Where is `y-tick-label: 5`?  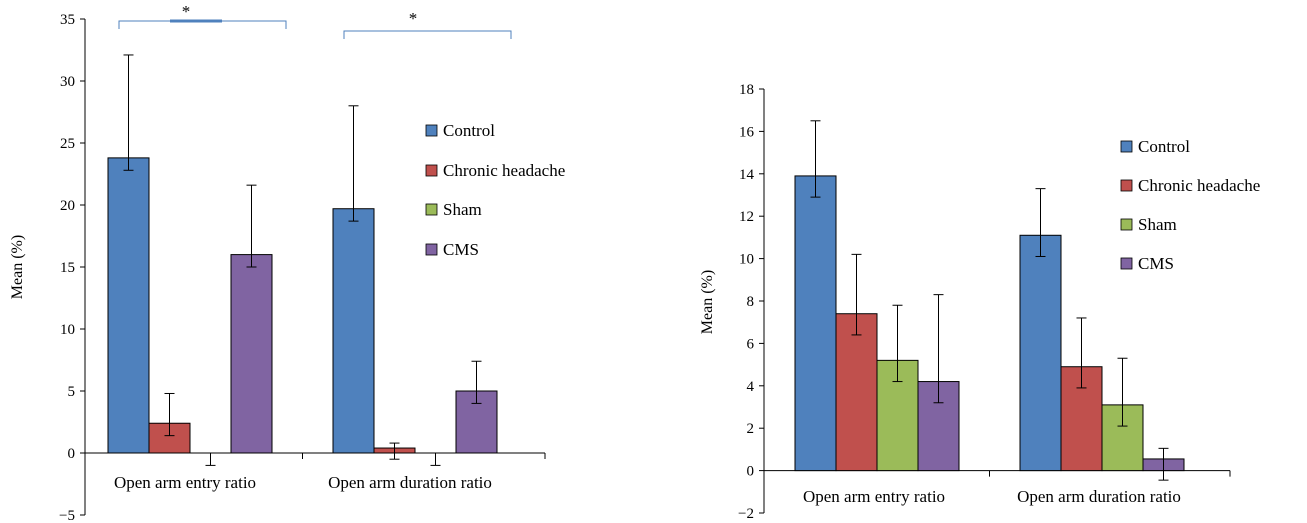 y-tick-label: 5 is located at coordinates (72, 392).